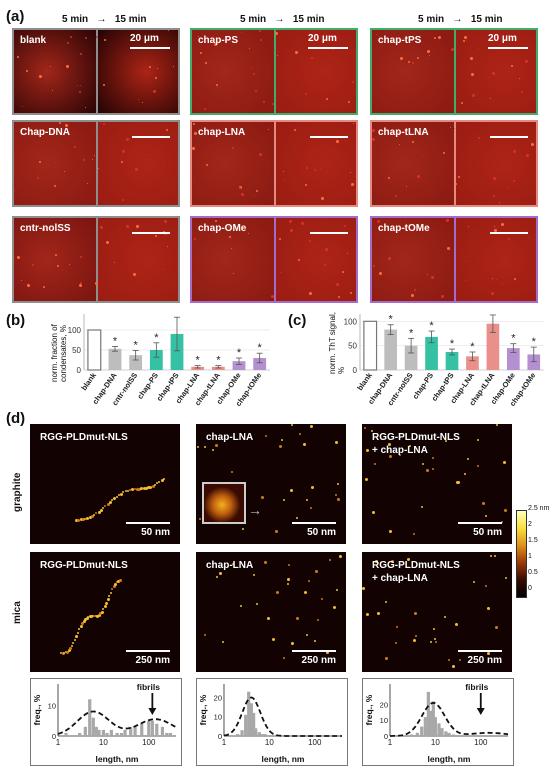 This screenshot has height=771, width=550. Describe the element at coordinates (416, 437) in the screenshot. I see `afm-label: RGG-PLDmut-NLS` at that location.